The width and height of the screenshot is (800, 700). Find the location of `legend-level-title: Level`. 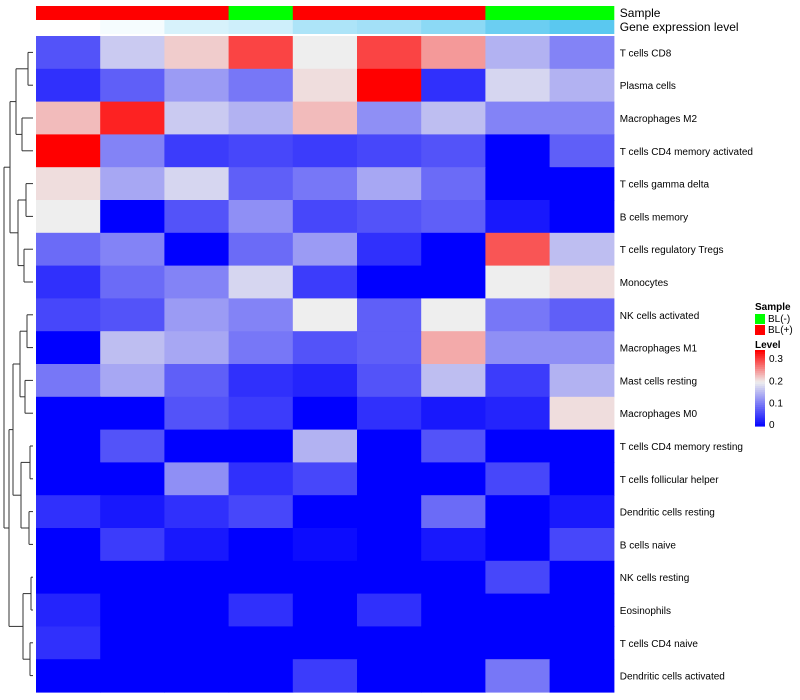

legend-level-title: Level is located at coordinates (768, 345).